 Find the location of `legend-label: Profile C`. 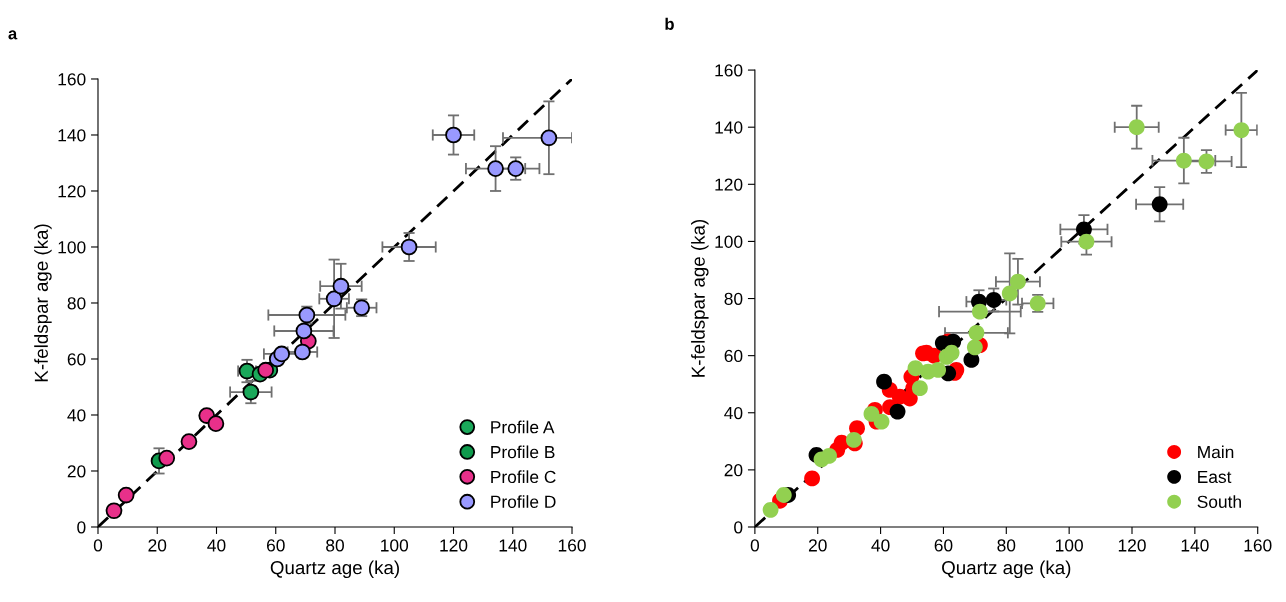

legend-label: Profile C is located at coordinates (523, 477).